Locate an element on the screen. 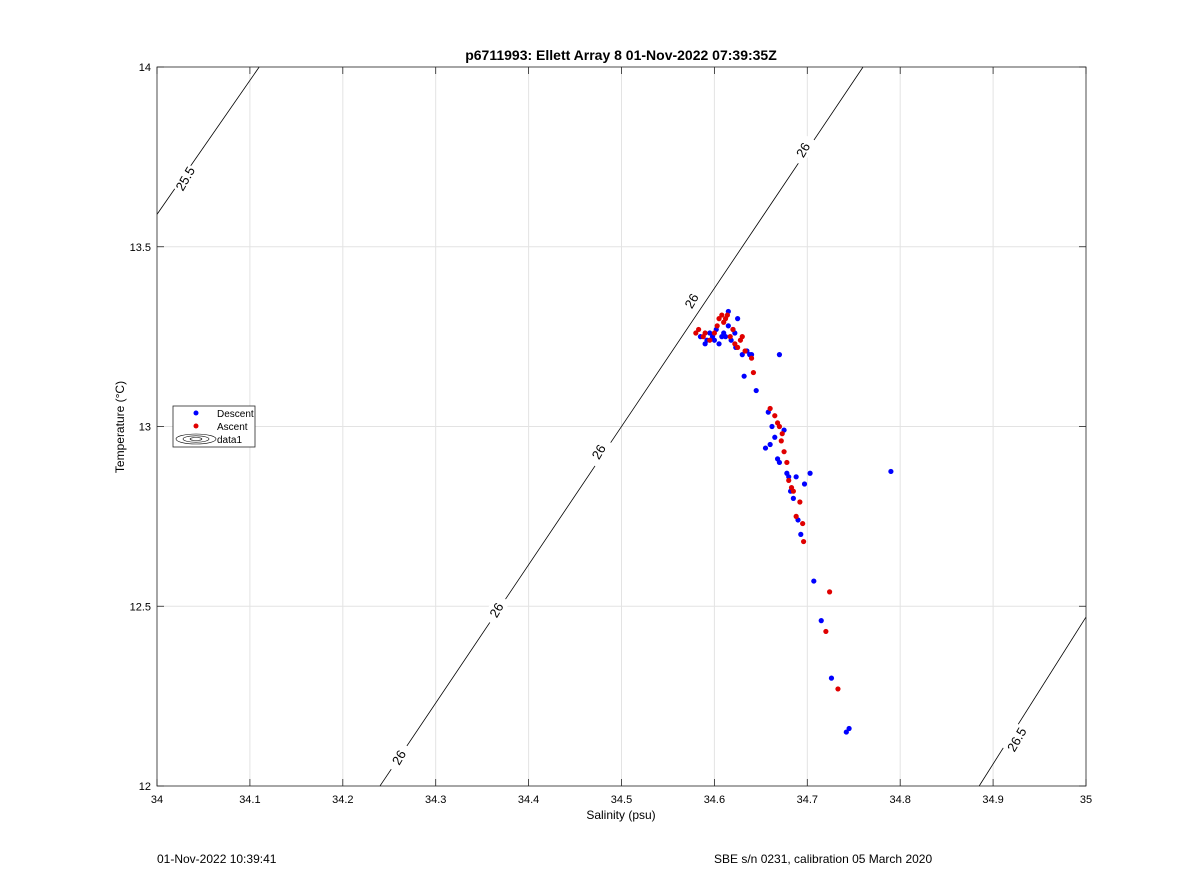  y-tick-label: 12.5 is located at coordinates (140, 607).